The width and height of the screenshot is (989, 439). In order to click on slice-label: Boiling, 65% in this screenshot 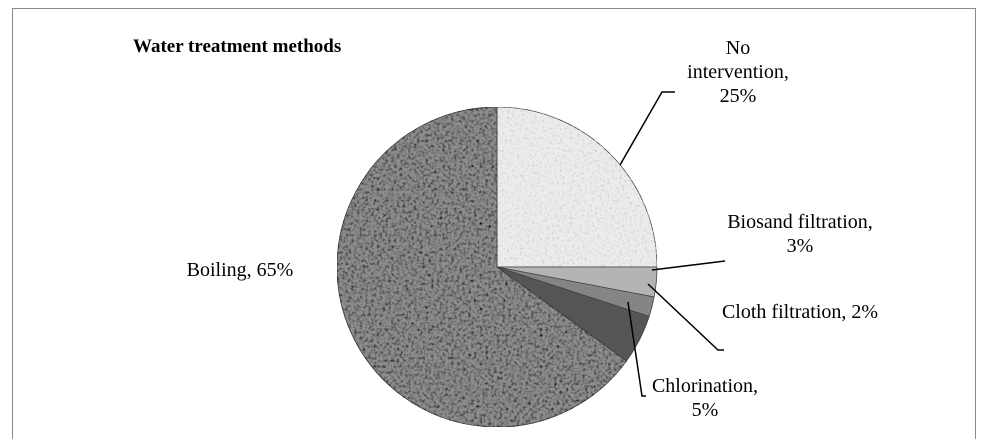, I will do `click(240, 270)`.